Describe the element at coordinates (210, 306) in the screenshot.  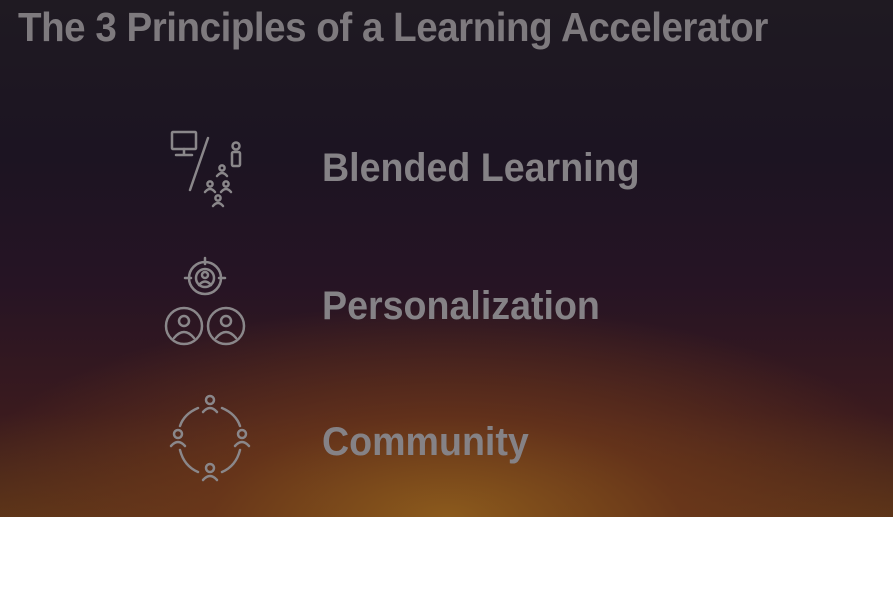
I see `target-people-icon` at that location.